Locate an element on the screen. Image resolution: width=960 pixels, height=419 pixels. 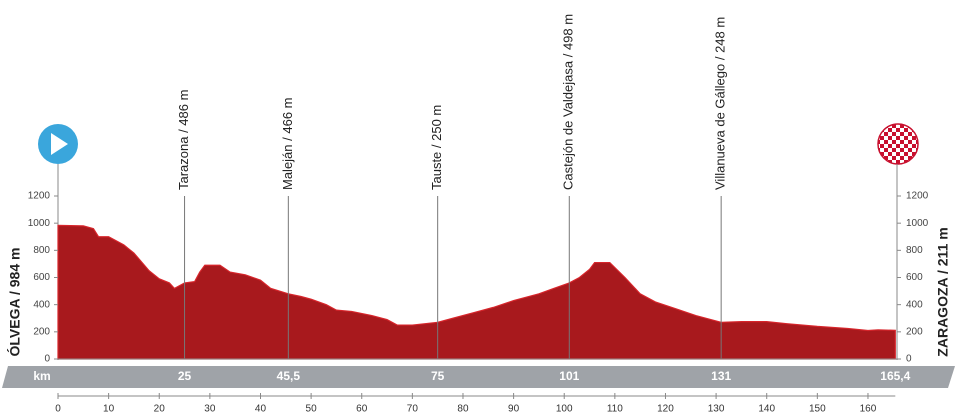
start-label: ÓLVEGA / 984 m is located at coordinates (14, 302).